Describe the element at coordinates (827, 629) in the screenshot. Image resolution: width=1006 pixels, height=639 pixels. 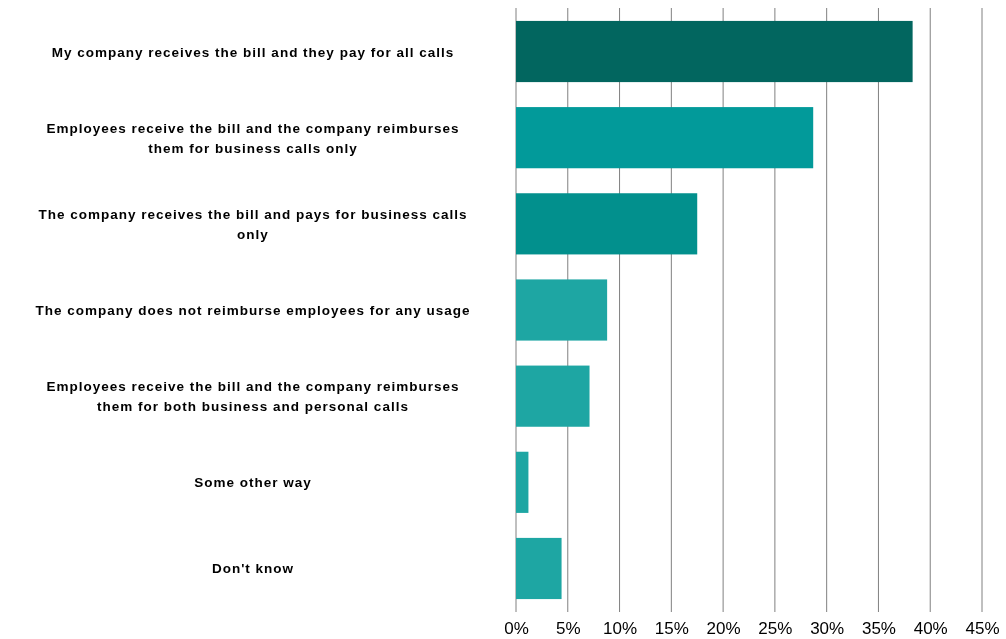
I see `x-tick-label: 30%` at that location.